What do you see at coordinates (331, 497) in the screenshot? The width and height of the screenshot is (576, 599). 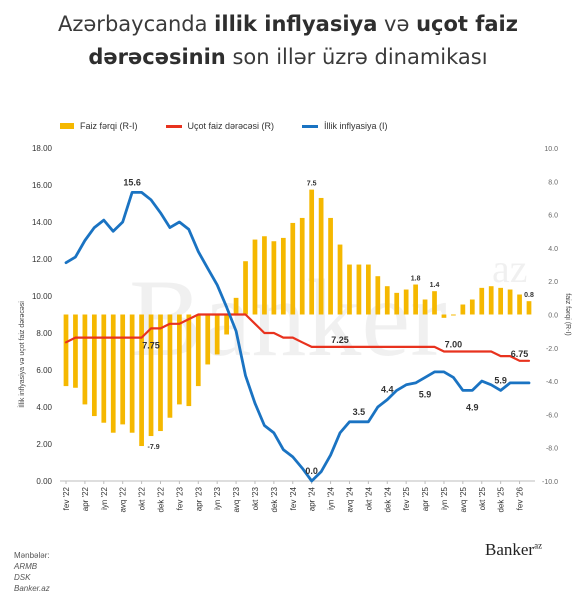 I see `x-tick-label: iyn '24` at bounding box center [331, 497].